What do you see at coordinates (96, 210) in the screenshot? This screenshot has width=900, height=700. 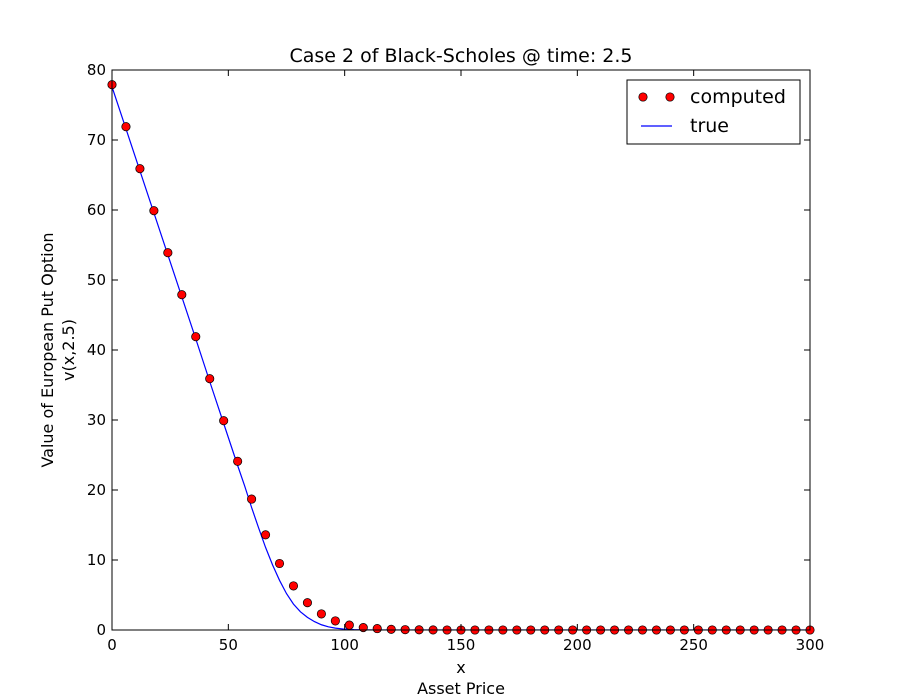 I see `y-tick-label: 60` at bounding box center [96, 210].